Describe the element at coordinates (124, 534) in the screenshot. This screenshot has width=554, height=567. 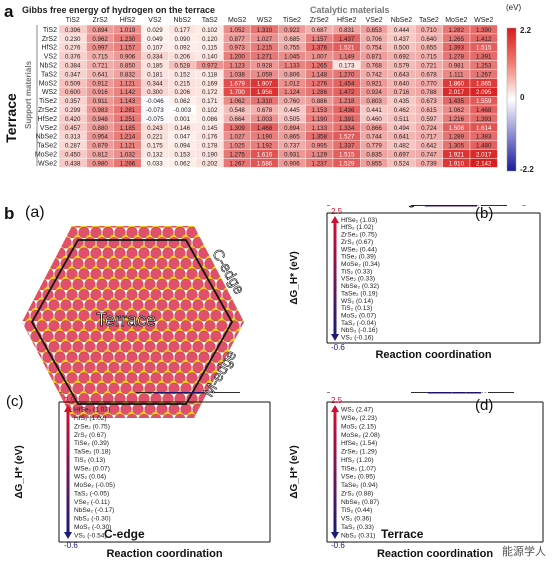
I see `diagram-title: C-edge` at that location.